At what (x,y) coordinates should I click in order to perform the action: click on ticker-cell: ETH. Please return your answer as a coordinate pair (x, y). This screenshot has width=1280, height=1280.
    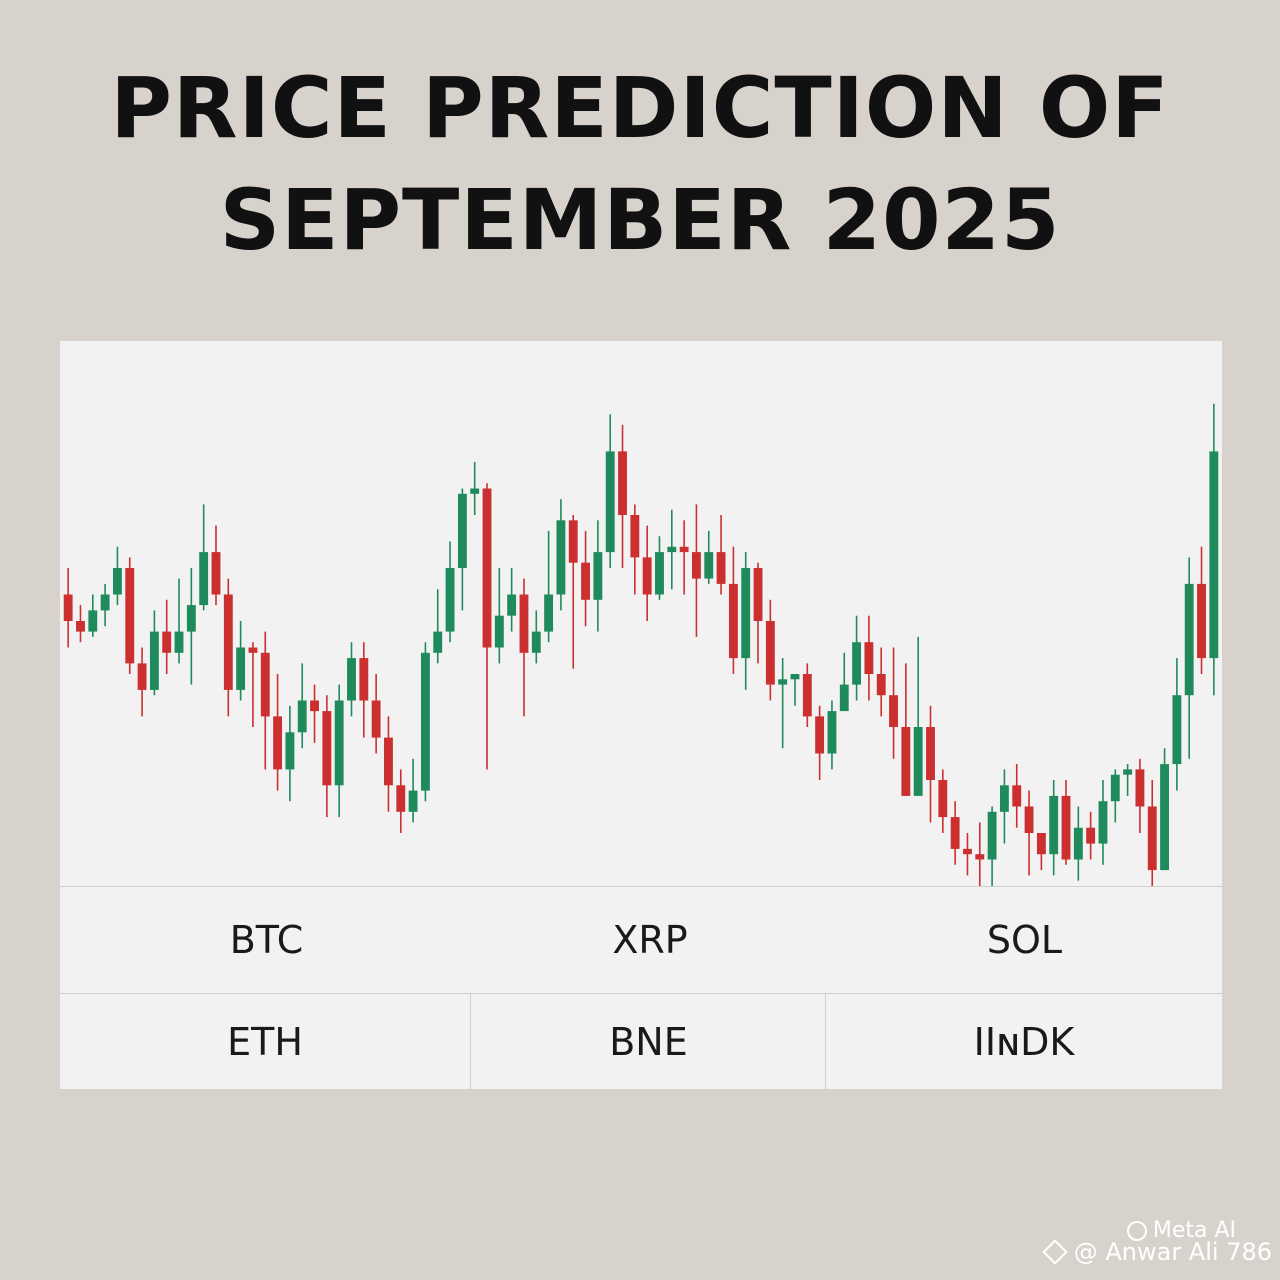
    Looking at the image, I should click on (265, 1042).